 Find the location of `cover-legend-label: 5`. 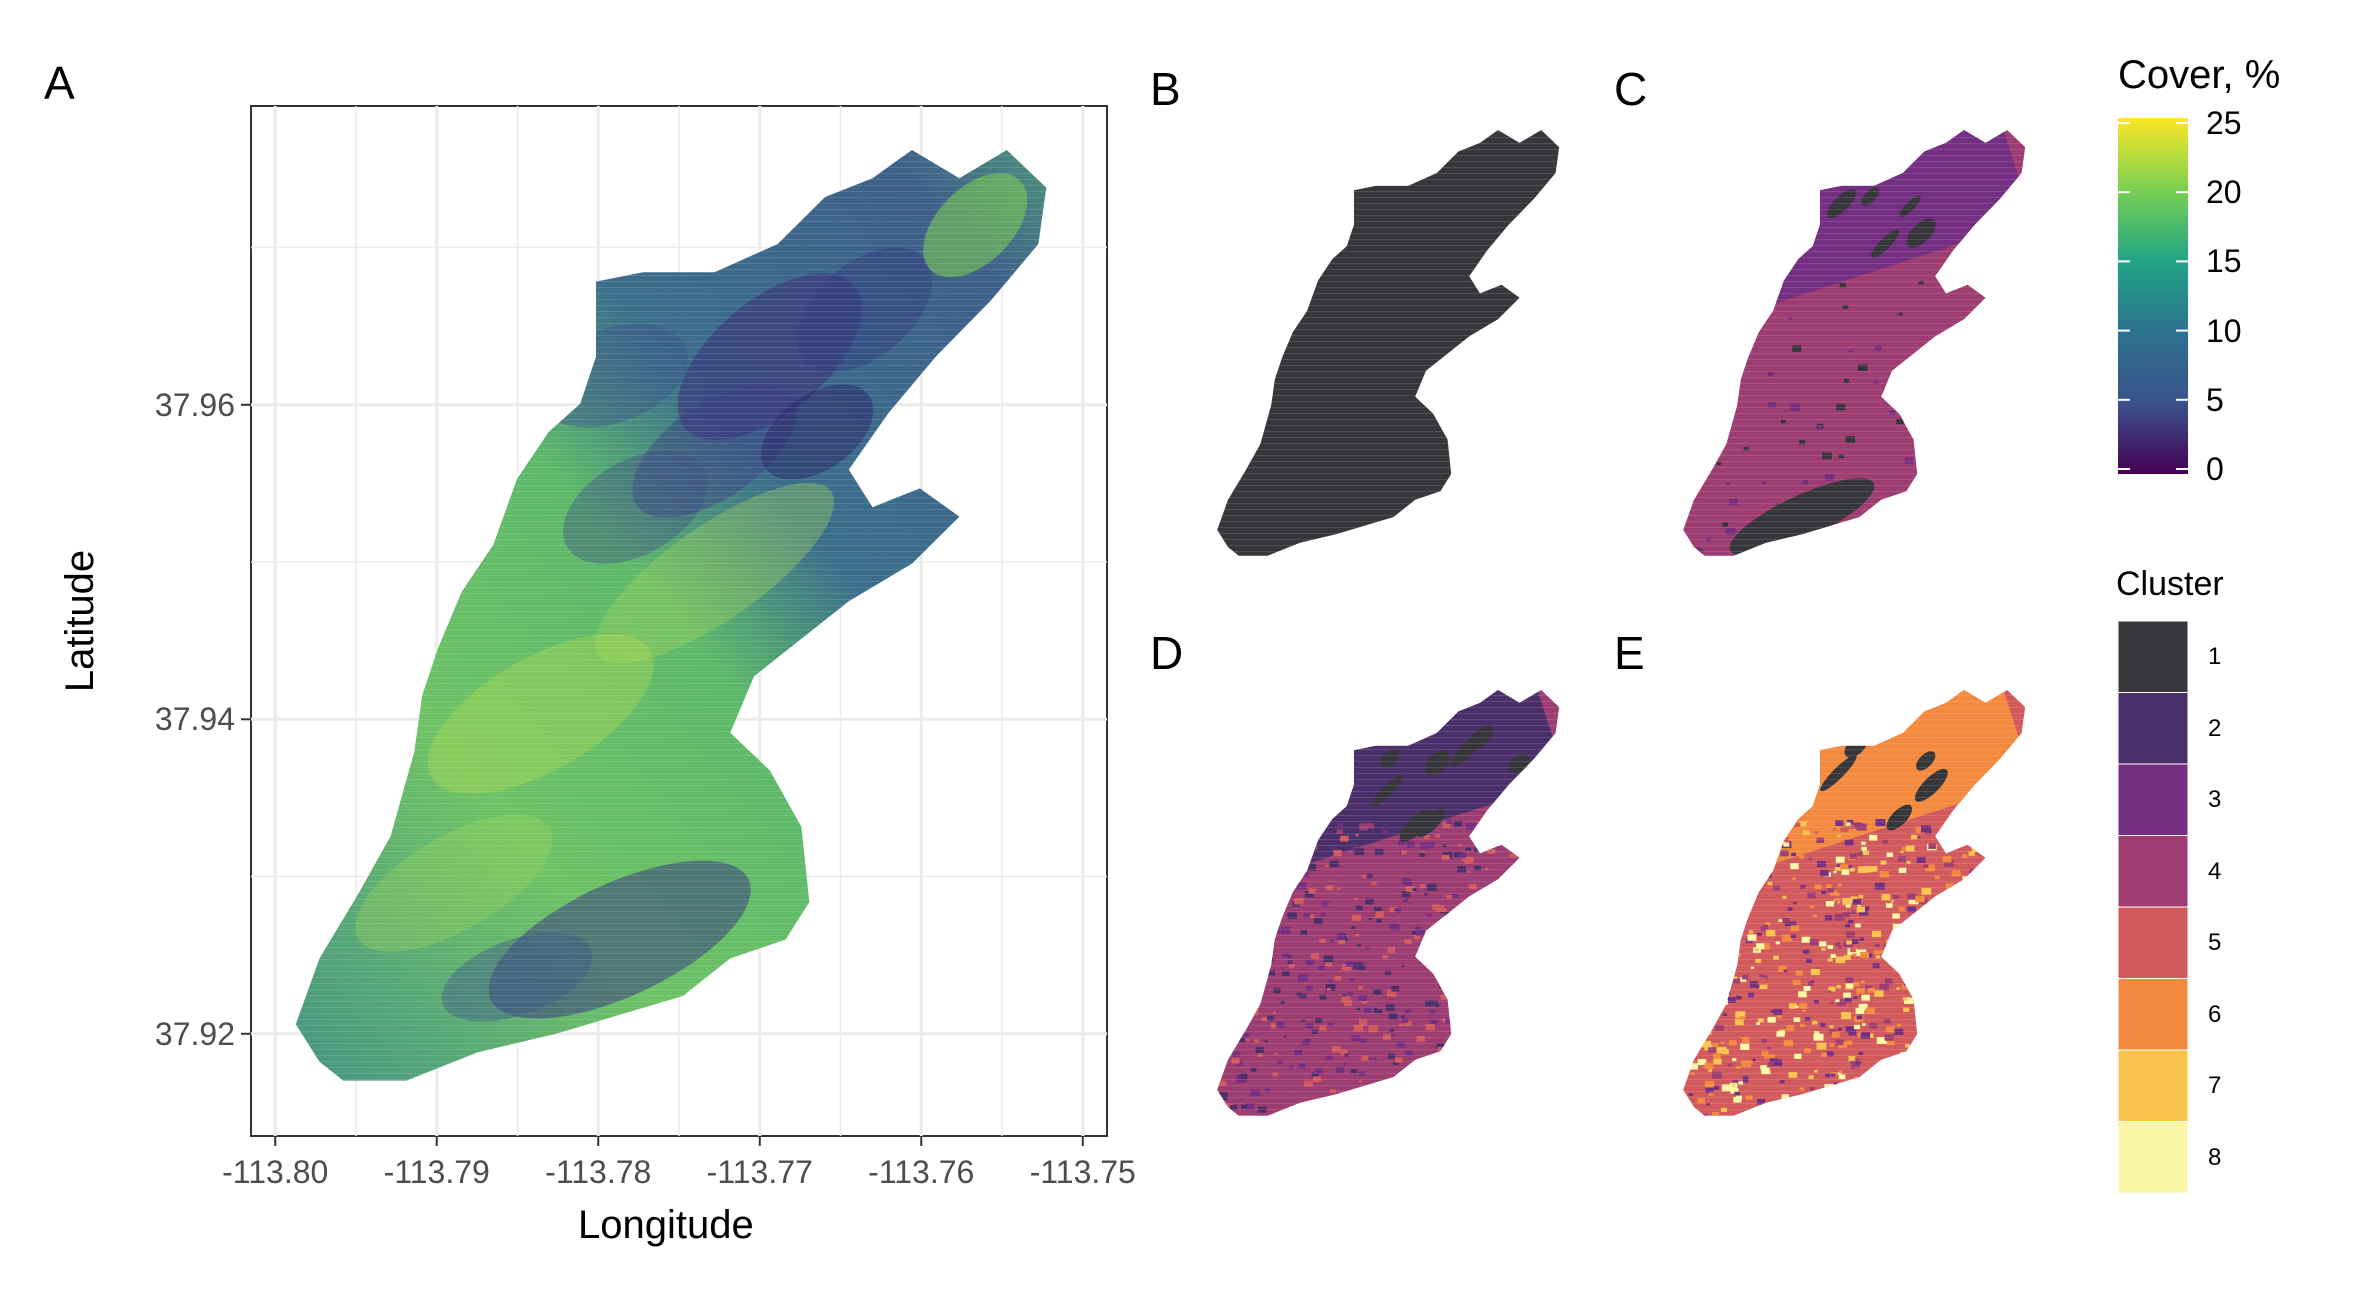

cover-legend-label: 5 is located at coordinates (2215, 399).